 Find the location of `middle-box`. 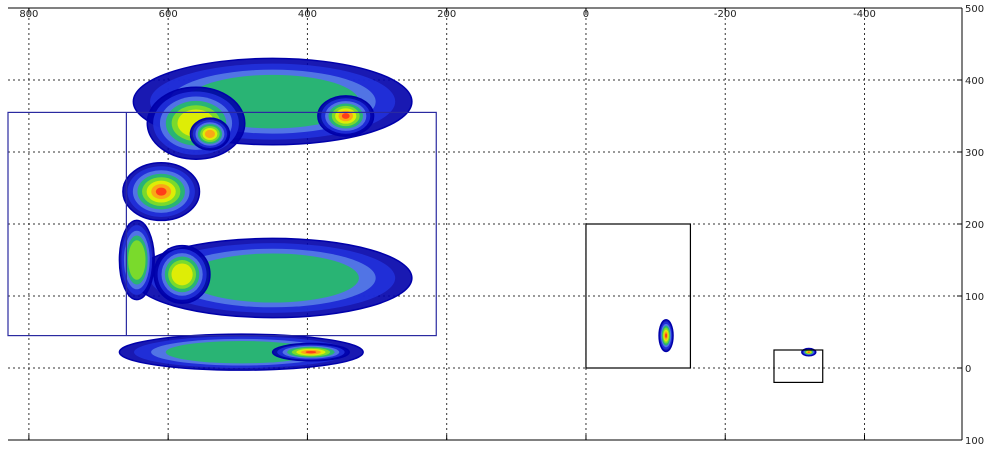

middle-box is located at coordinates (638, 296).